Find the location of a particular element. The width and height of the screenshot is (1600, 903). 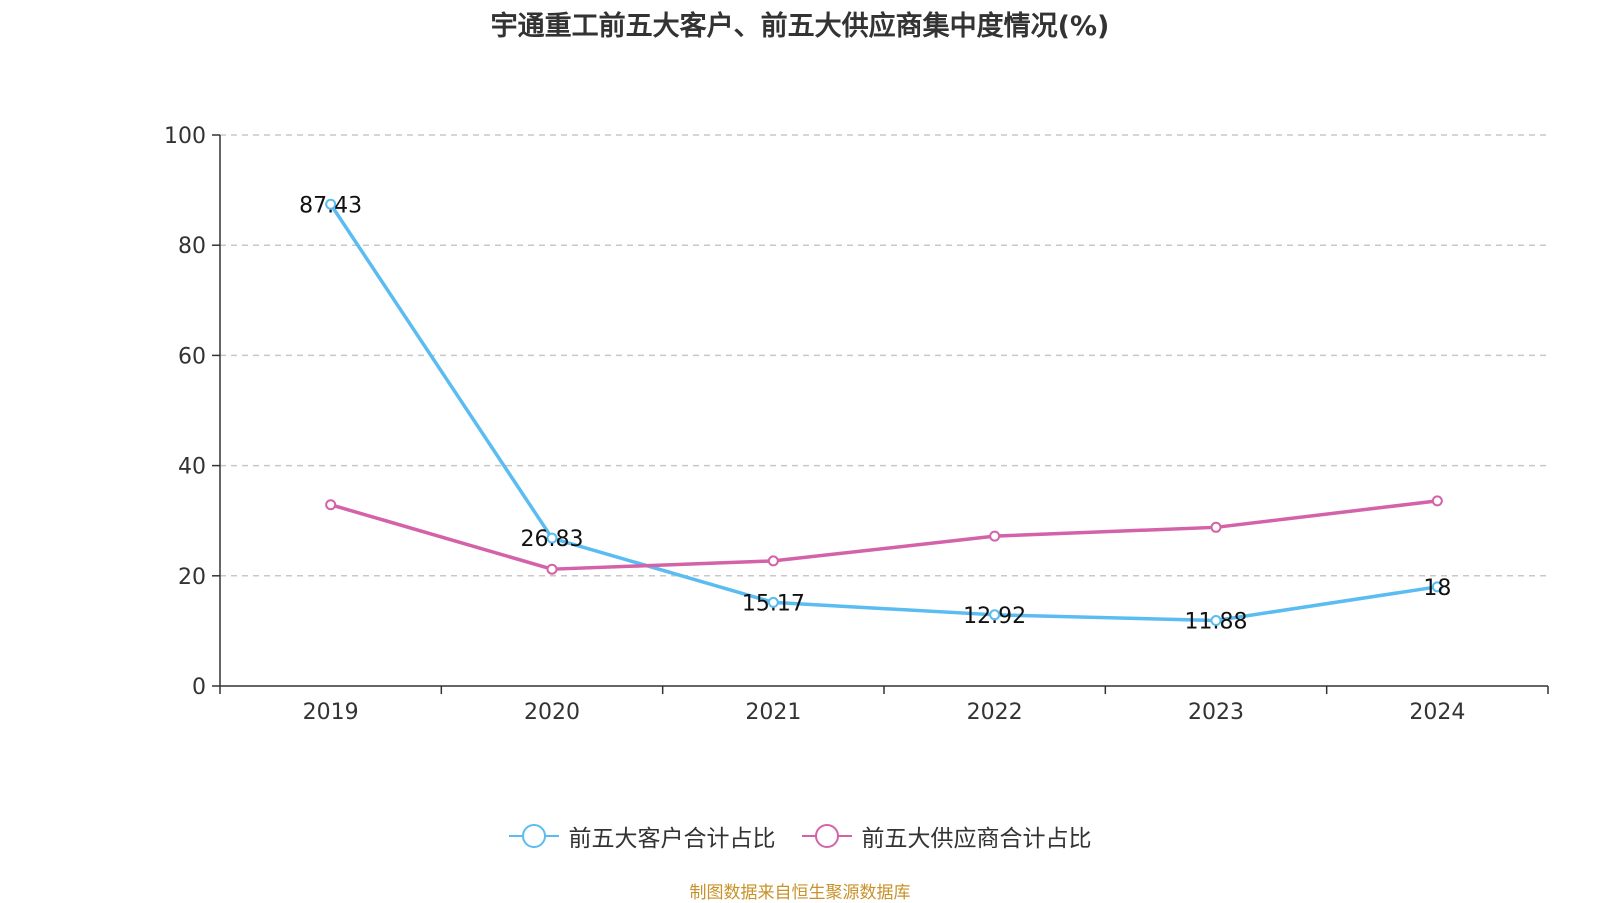

legend-item-suppliers: 前五大供应商合计占比 is located at coordinates (946, 836).